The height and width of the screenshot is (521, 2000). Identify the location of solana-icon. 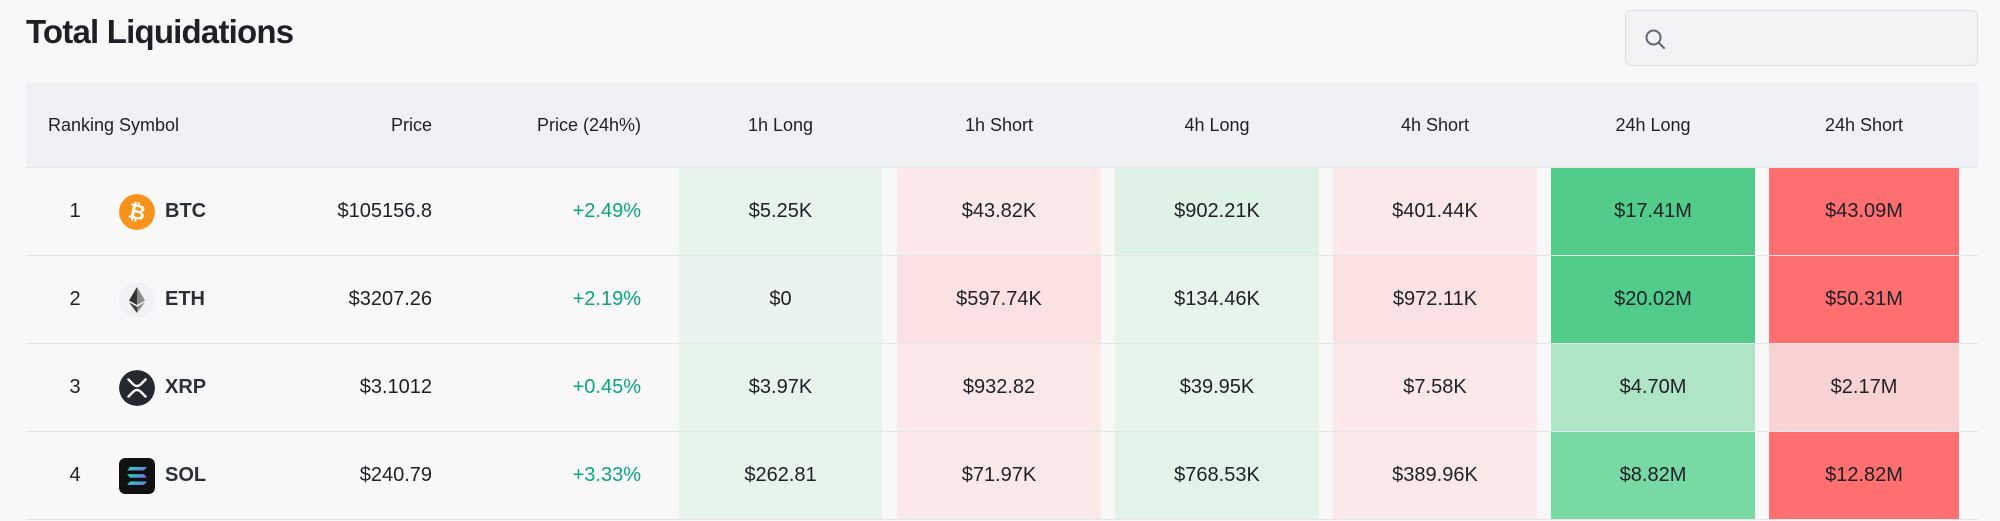
(137, 475).